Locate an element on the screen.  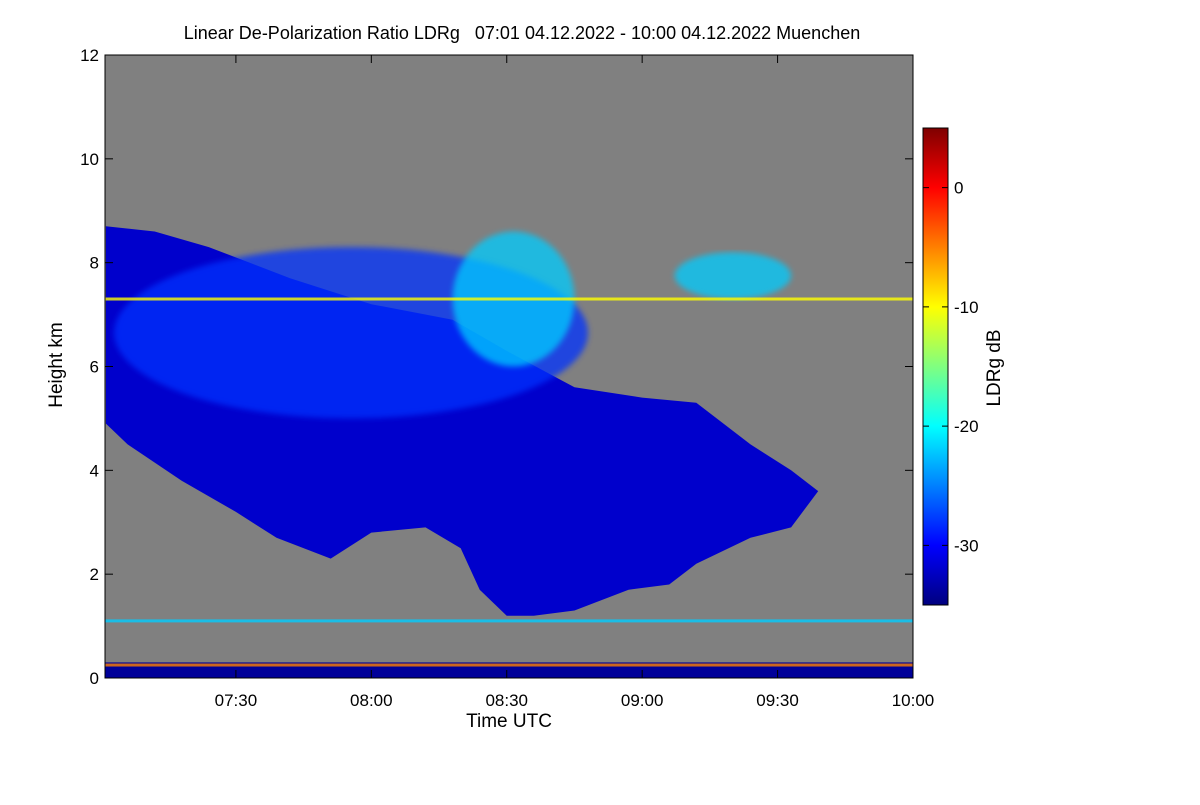
y-tick-label: 2 is located at coordinates (94, 574).